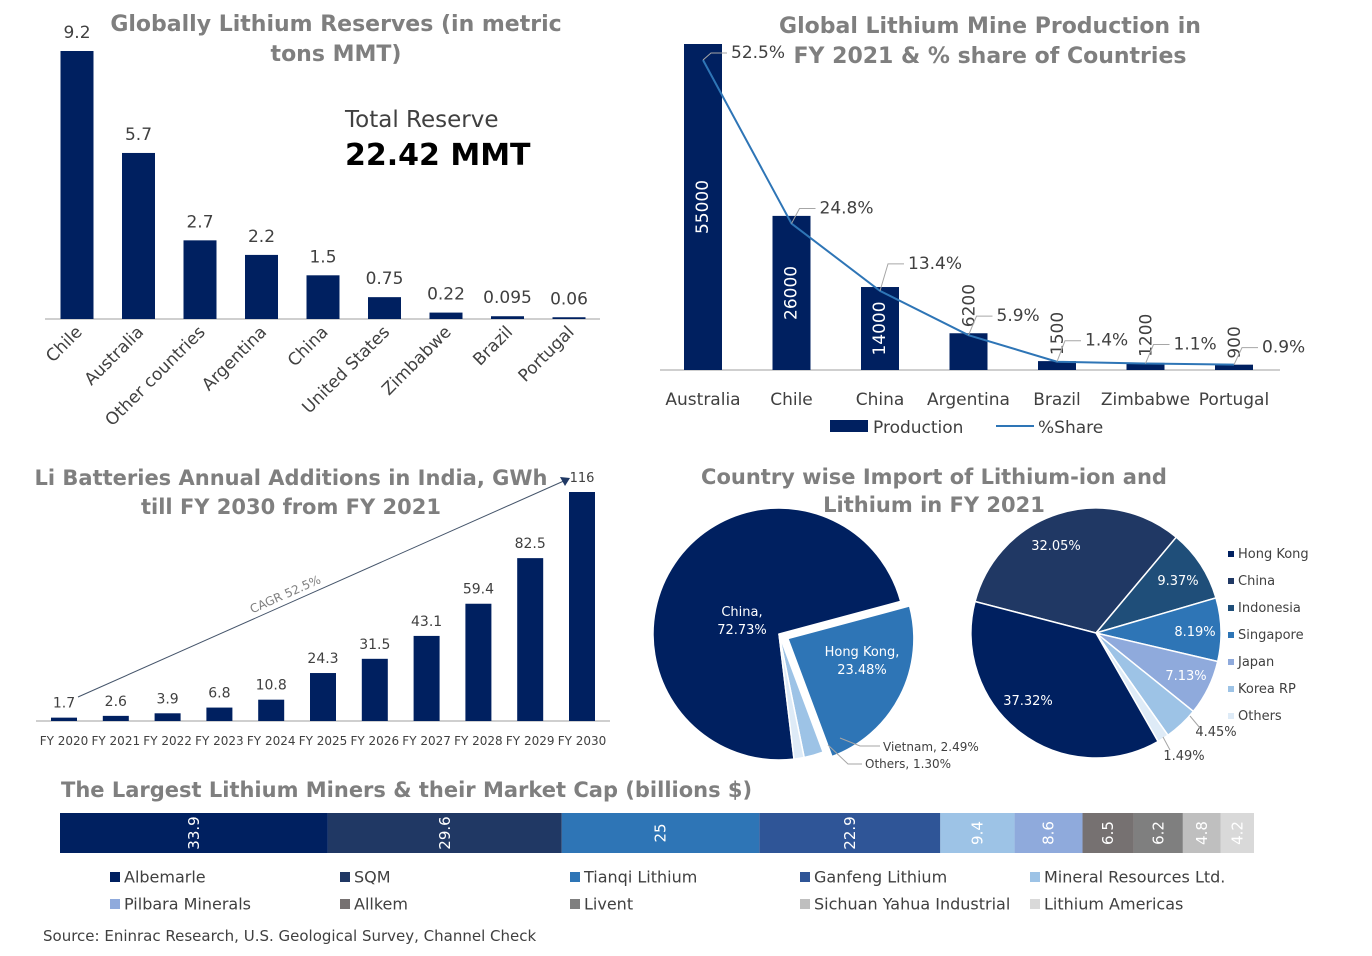  Describe the element at coordinates (1058, 333) in the screenshot. I see `production-data-label: 1500` at that location.